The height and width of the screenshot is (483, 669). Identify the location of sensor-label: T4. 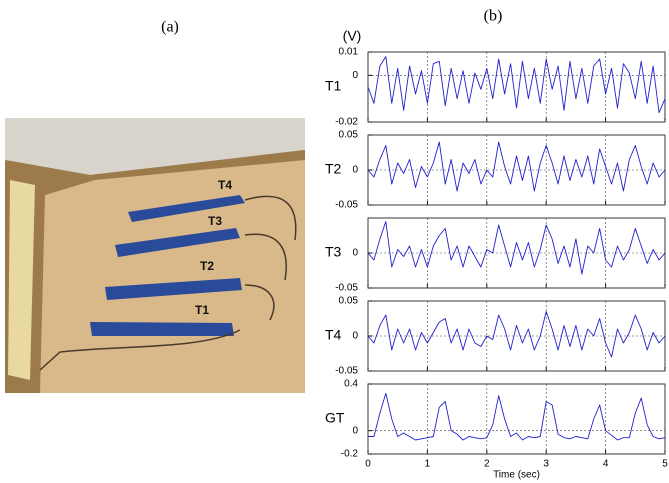
(225, 185).